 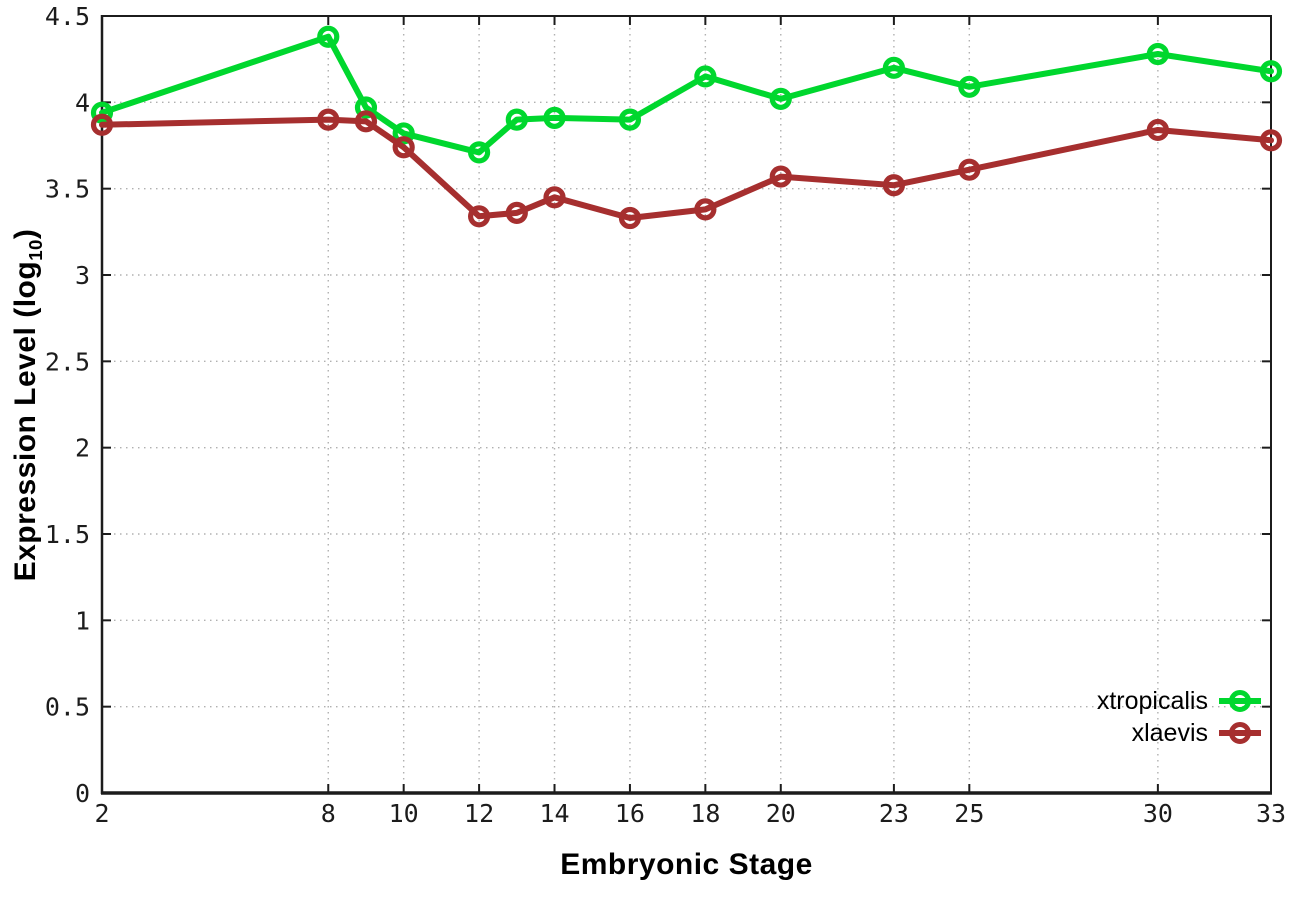 I want to click on x-tick-label: 23, so click(x=894, y=813).